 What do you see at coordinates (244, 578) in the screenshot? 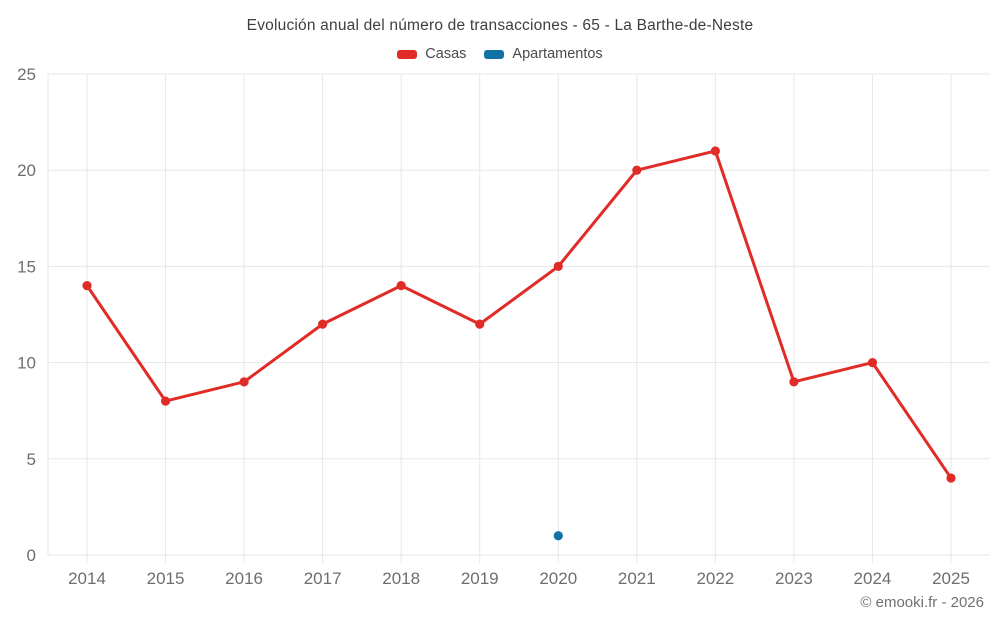
I see `x-tick-label-2016: 2016` at bounding box center [244, 578].